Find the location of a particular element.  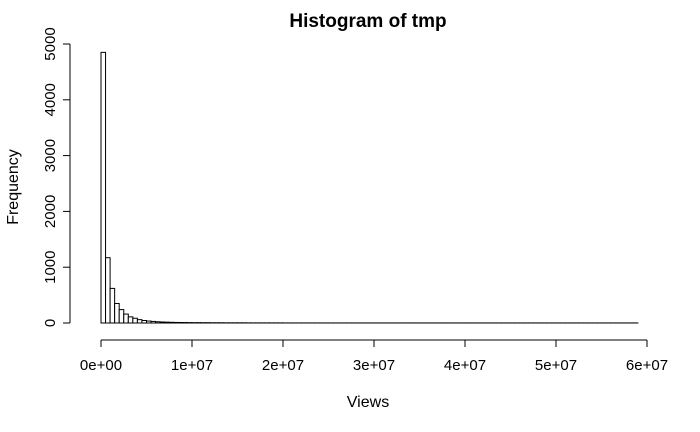

x-tick-label: 2e+07 is located at coordinates (283, 365).